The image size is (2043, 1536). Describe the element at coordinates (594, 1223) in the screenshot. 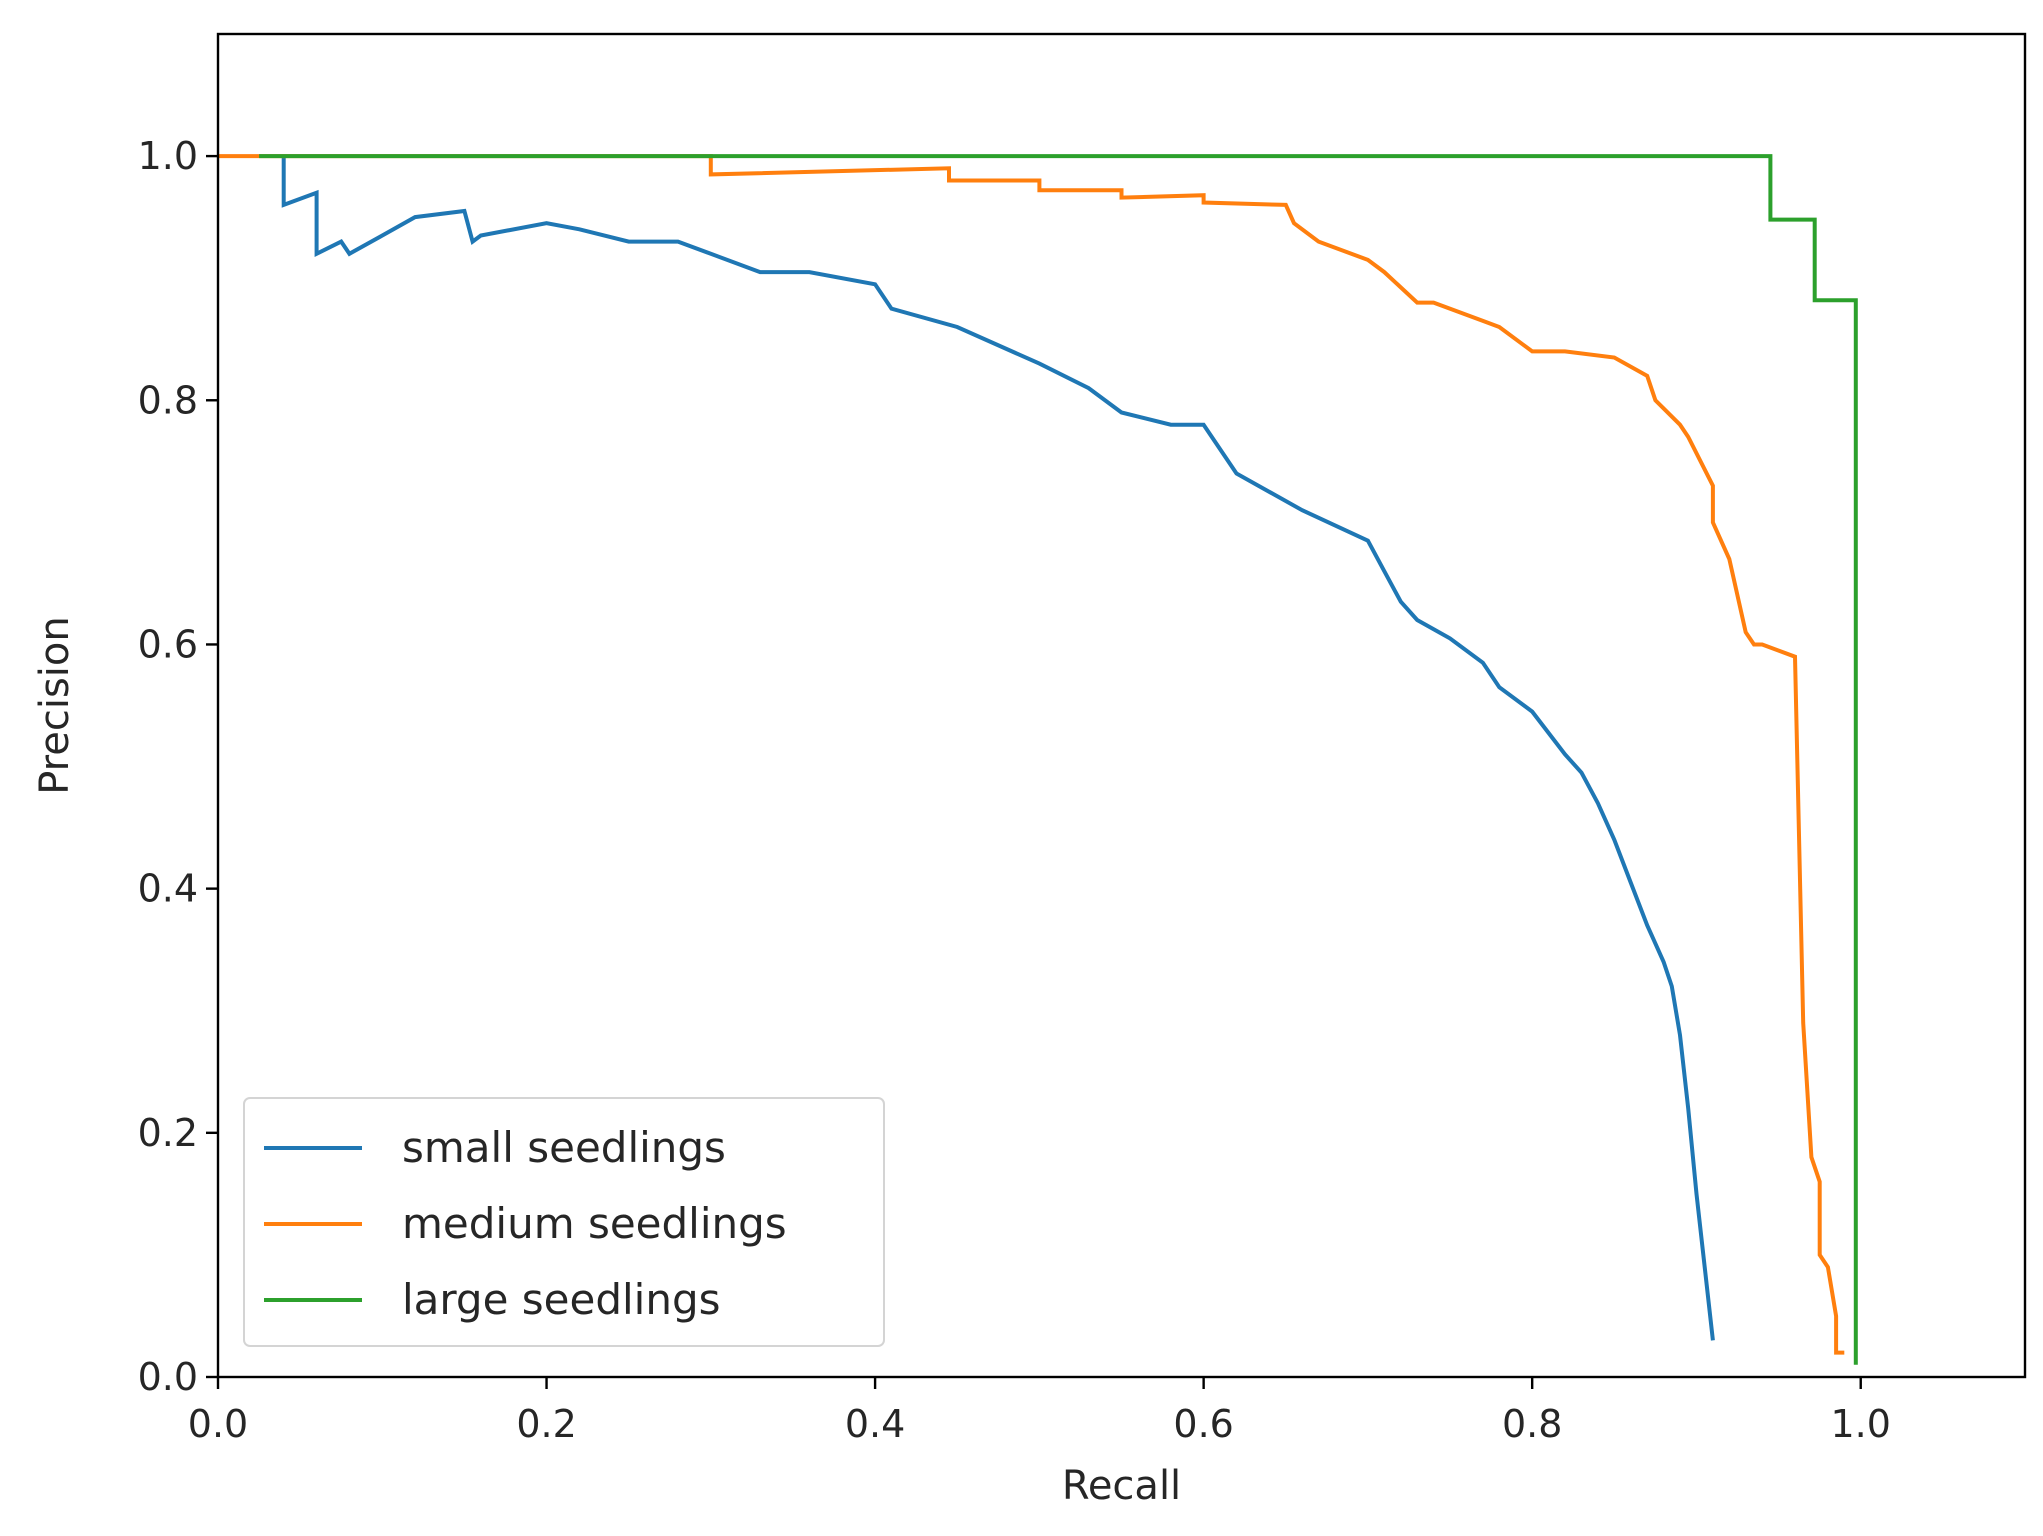

I see `legend-label-1: medium seedlings` at that location.